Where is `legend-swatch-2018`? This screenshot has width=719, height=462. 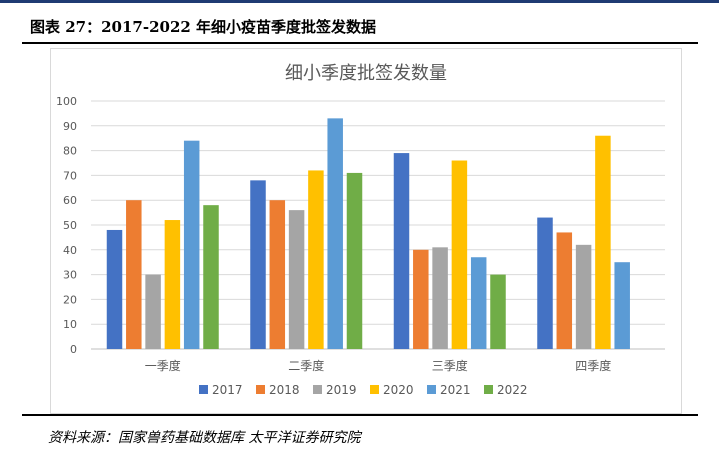
legend-swatch-2018 is located at coordinates (260, 389).